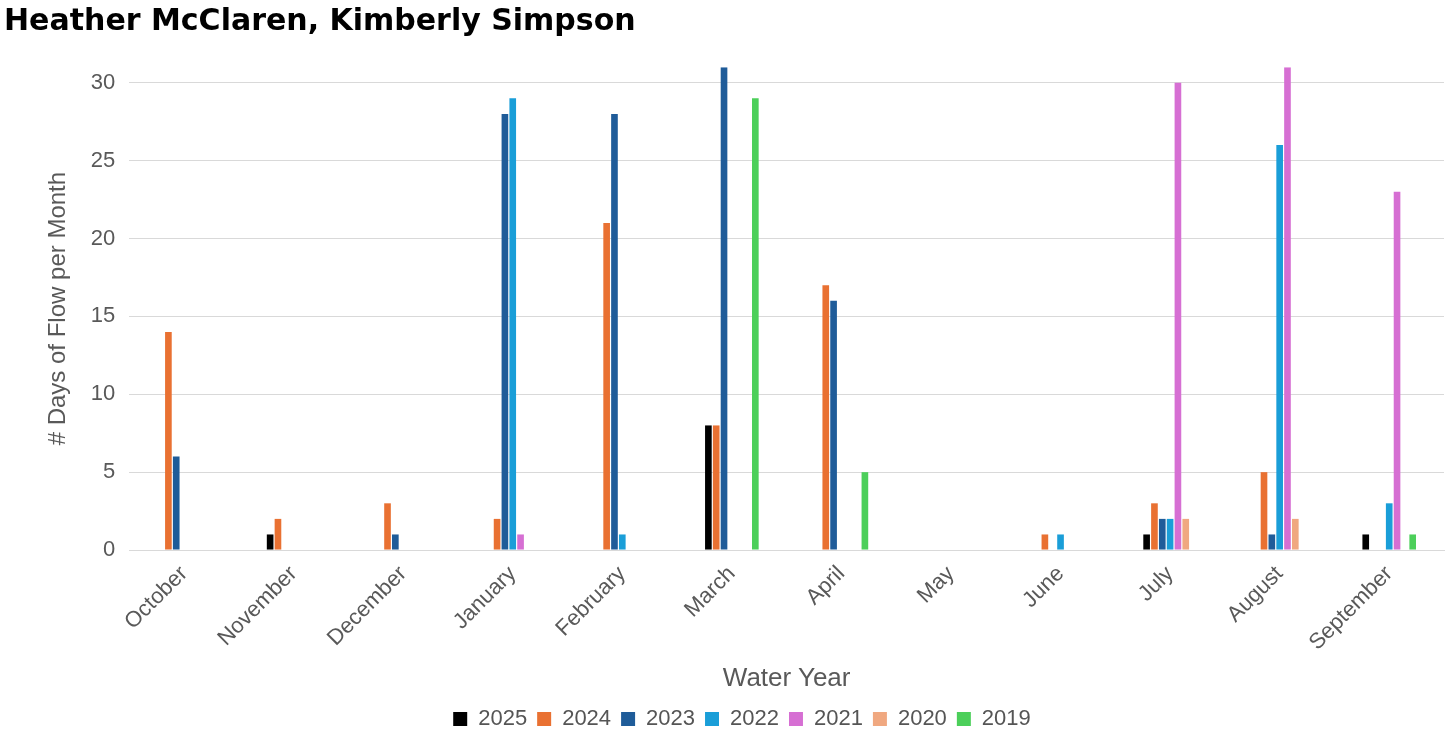 The width and height of the screenshot is (1448, 740). Describe the element at coordinates (103, 393) in the screenshot. I see `y-tick-label: 10` at that location.